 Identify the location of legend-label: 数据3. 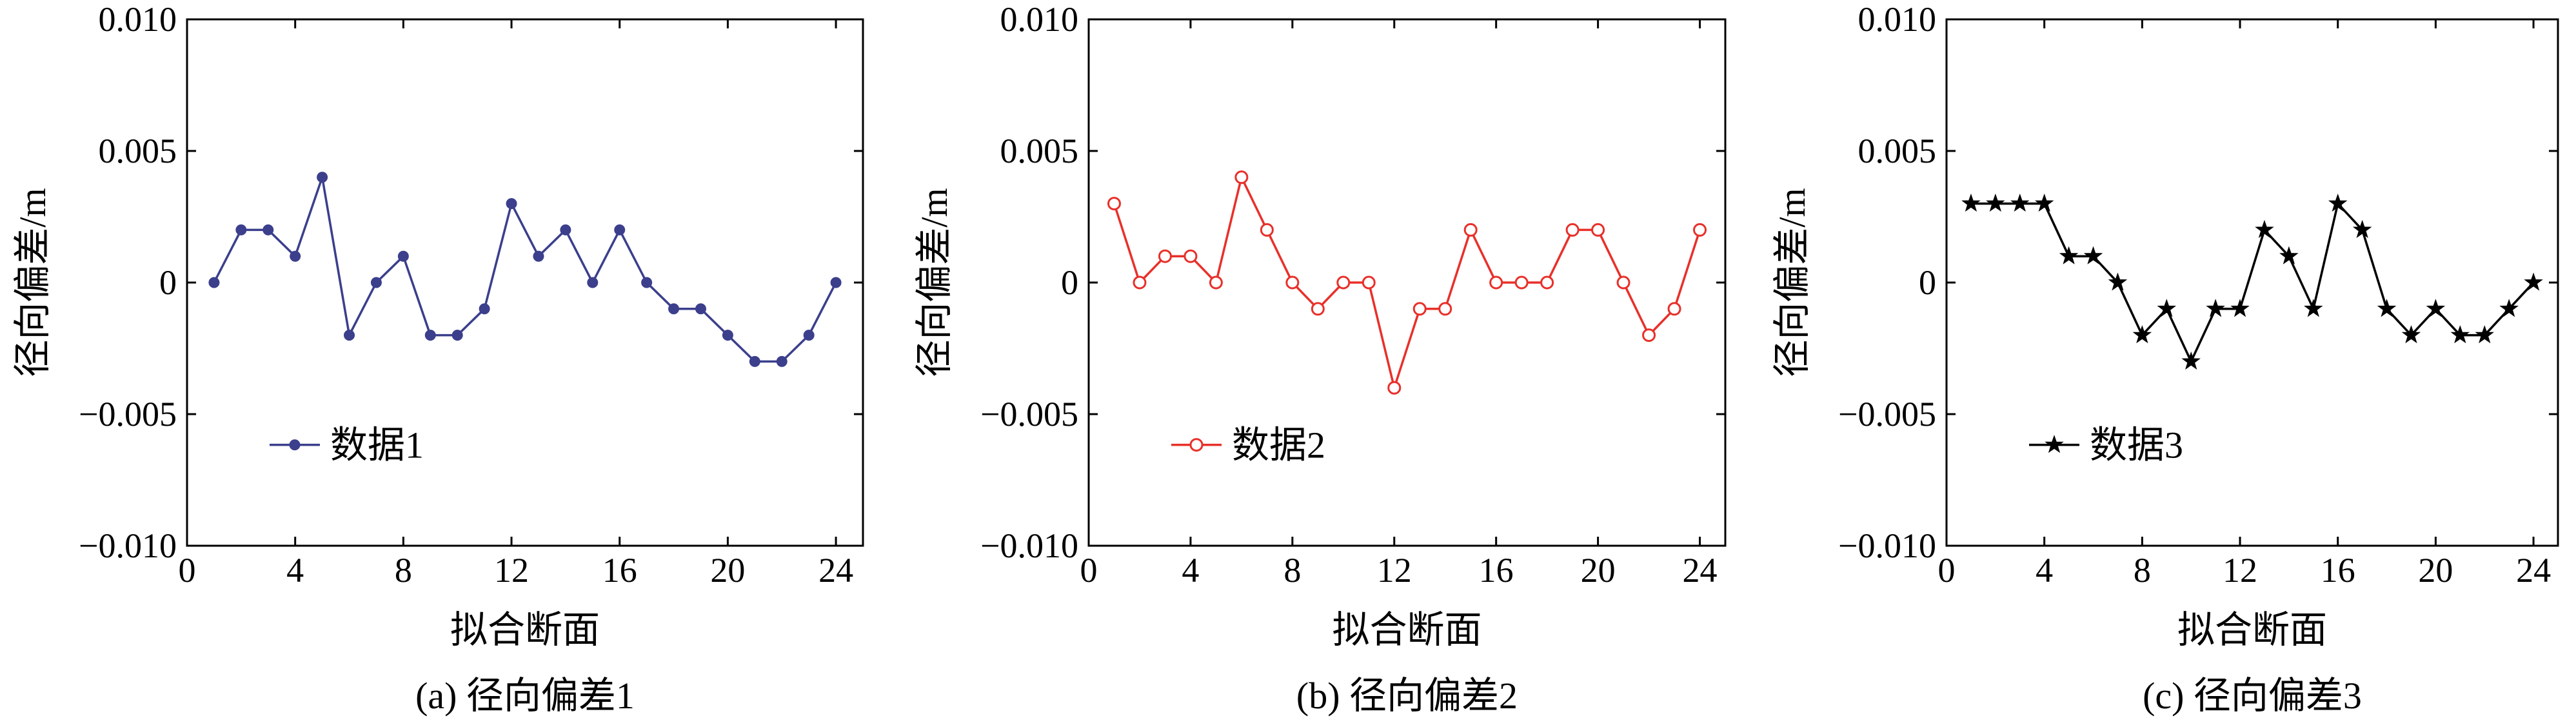
(2136, 445).